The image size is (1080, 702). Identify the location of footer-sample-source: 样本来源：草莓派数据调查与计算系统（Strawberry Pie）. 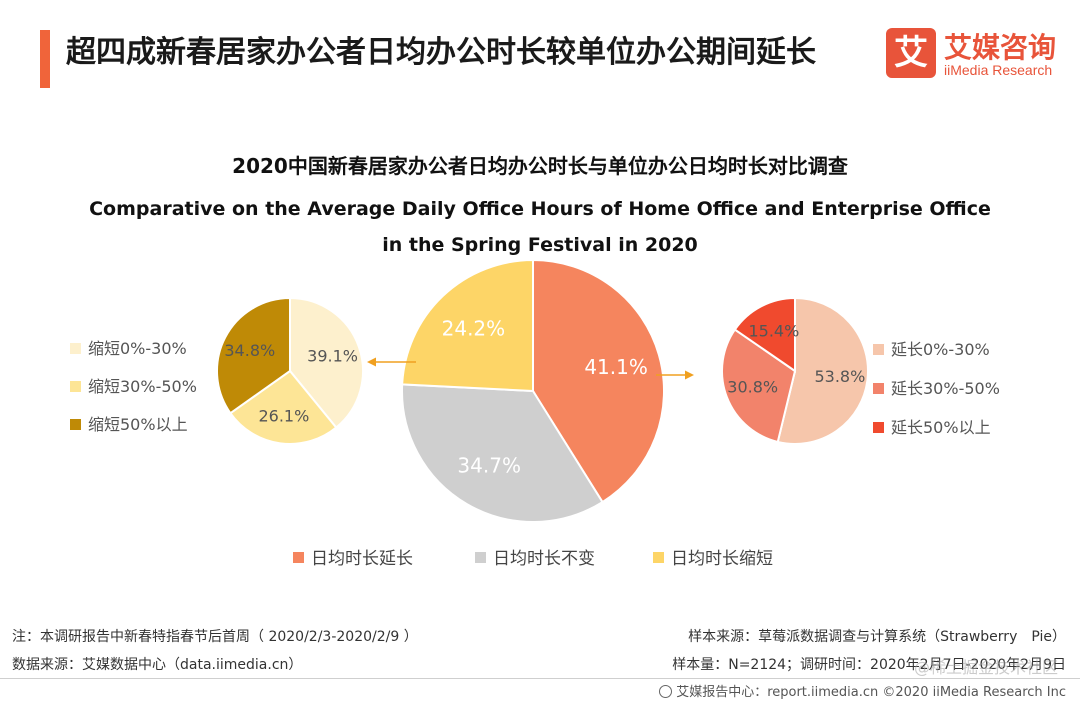
(877, 637).